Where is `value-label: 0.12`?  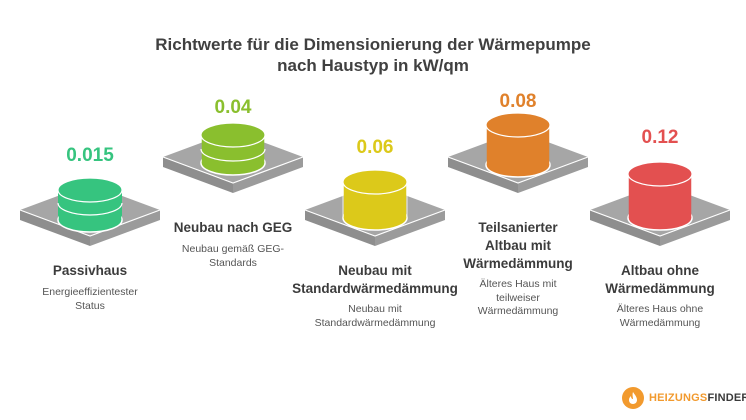 value-label: 0.12 is located at coordinates (660, 137).